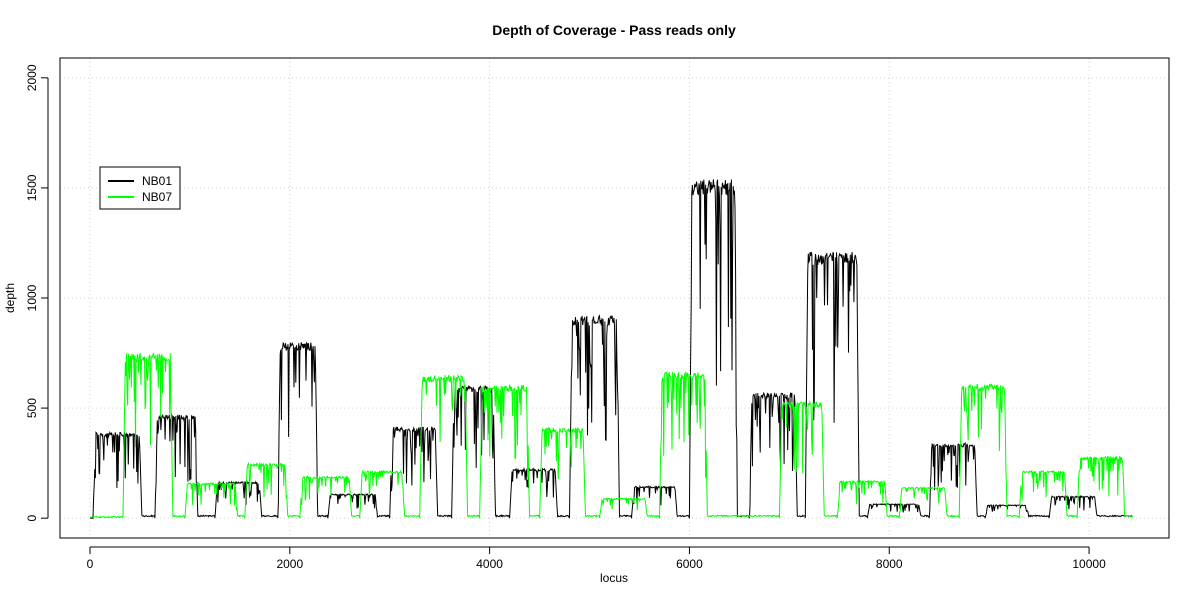 This screenshot has height=600, width=1200. What do you see at coordinates (889, 564) in the screenshot?
I see `x-tick-label: 8000` at bounding box center [889, 564].